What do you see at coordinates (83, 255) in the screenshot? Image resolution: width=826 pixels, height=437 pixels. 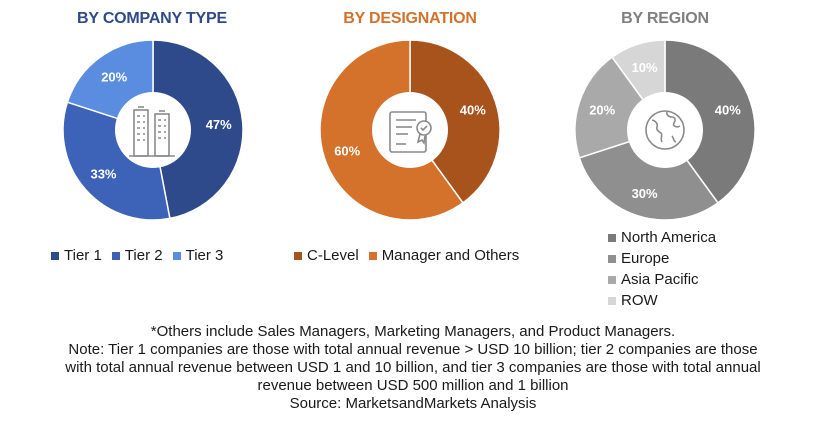 I see `legend-label: Tier 1` at bounding box center [83, 255].